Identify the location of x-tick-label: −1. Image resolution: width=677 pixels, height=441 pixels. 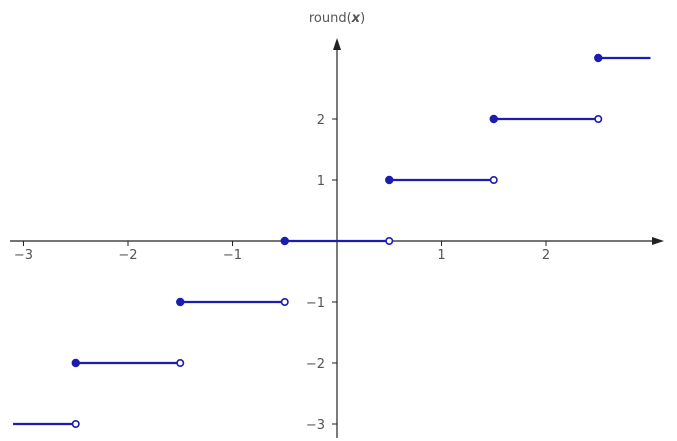
(232, 255).